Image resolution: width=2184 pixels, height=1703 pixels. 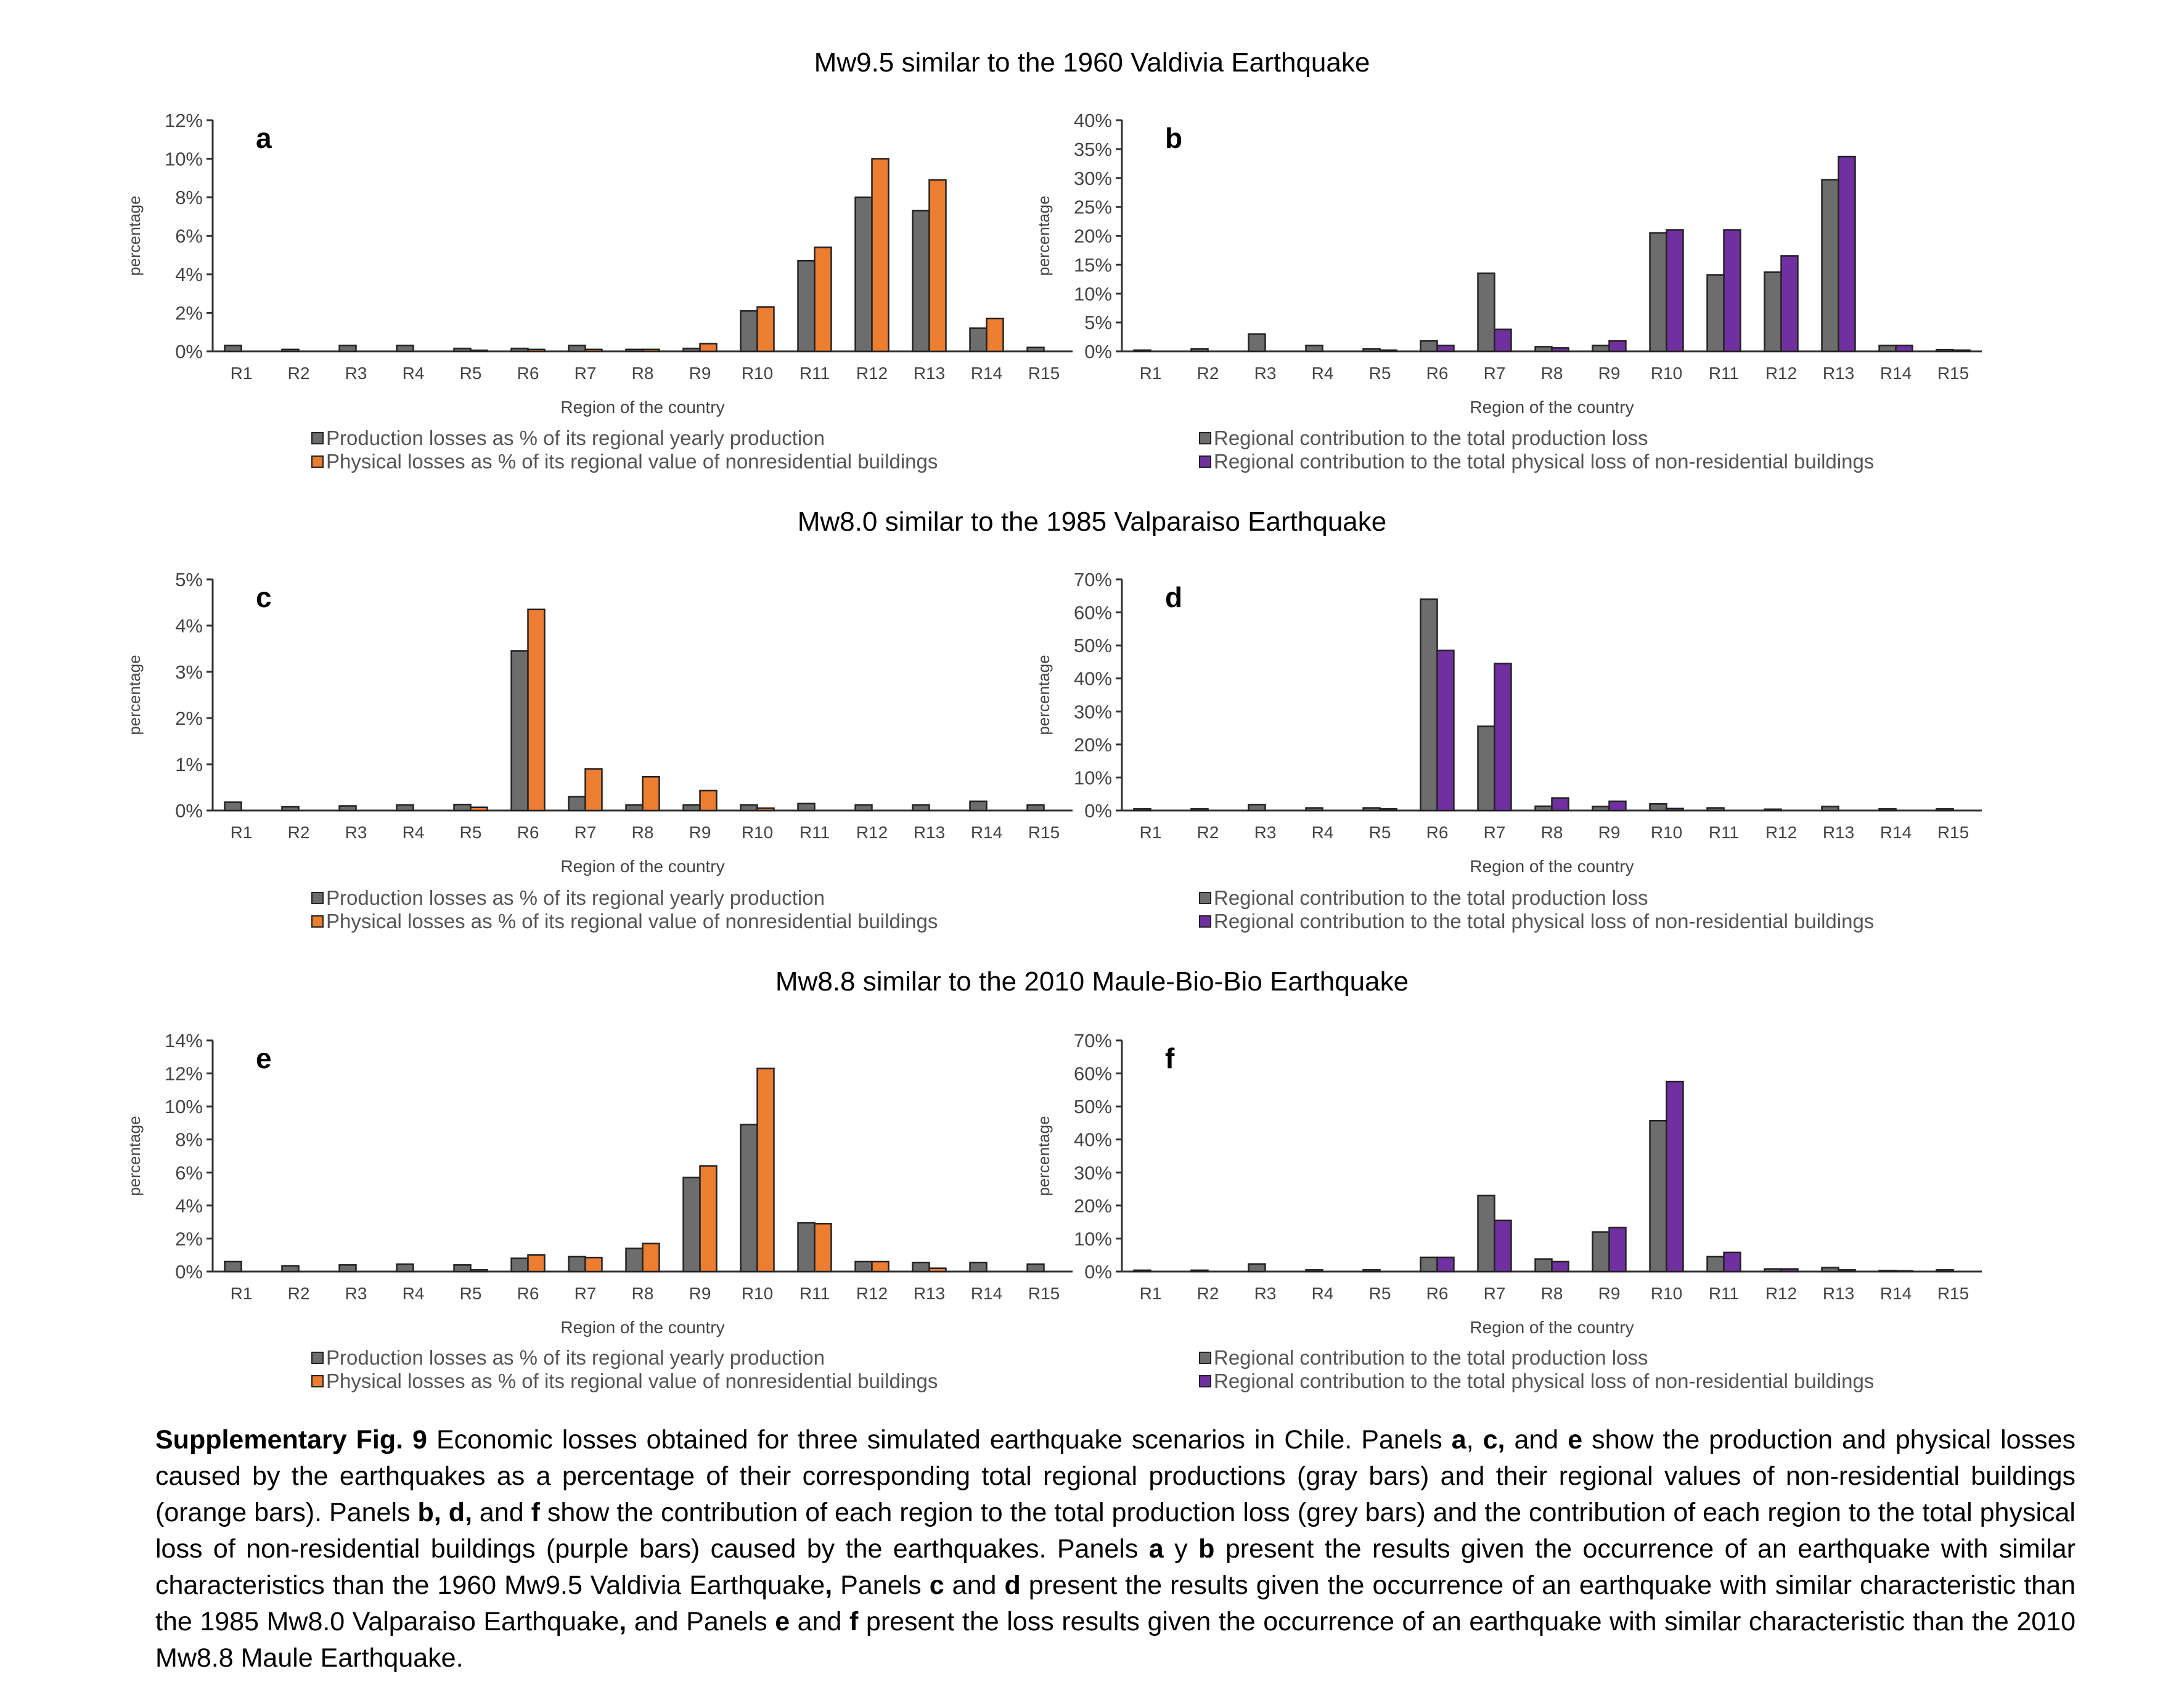 I want to click on legend-swatch-gray, so click(x=317, y=898).